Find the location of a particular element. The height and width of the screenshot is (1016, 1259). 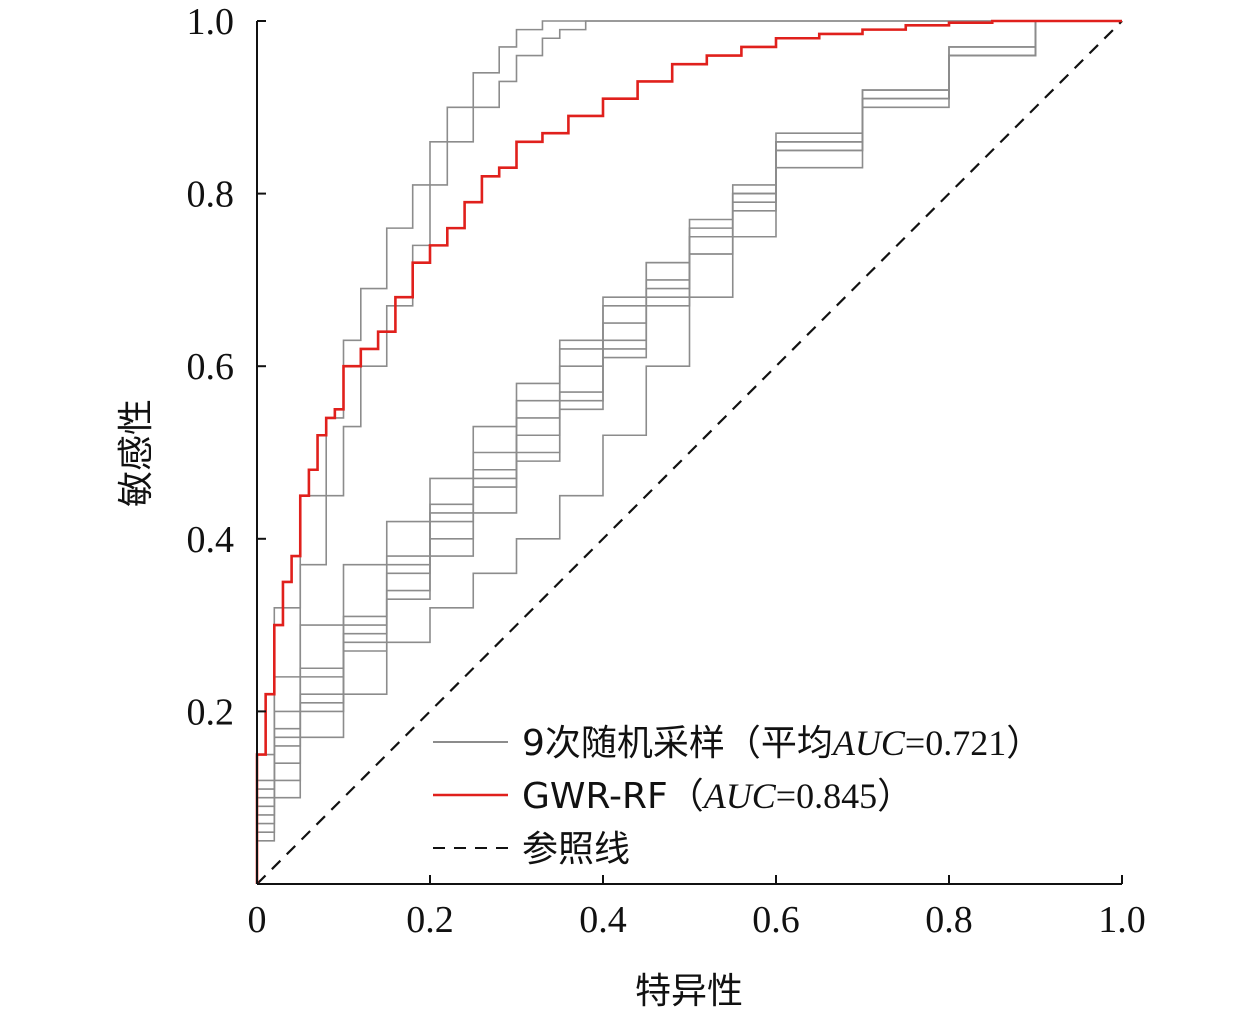

y-tick-label: 0.6 is located at coordinates (211, 367).